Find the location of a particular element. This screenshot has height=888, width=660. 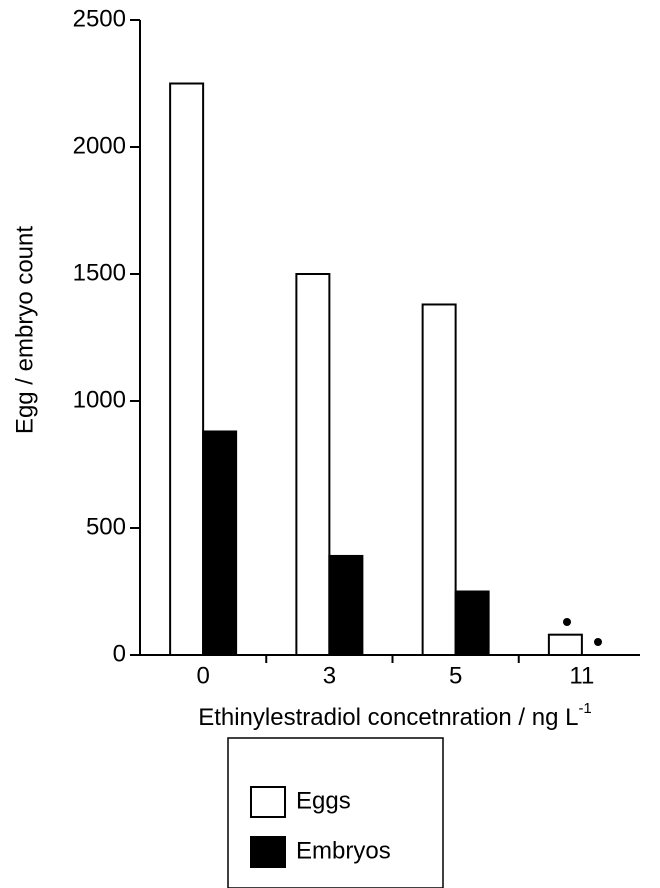

x-tick-label: 3 is located at coordinates (329, 675).